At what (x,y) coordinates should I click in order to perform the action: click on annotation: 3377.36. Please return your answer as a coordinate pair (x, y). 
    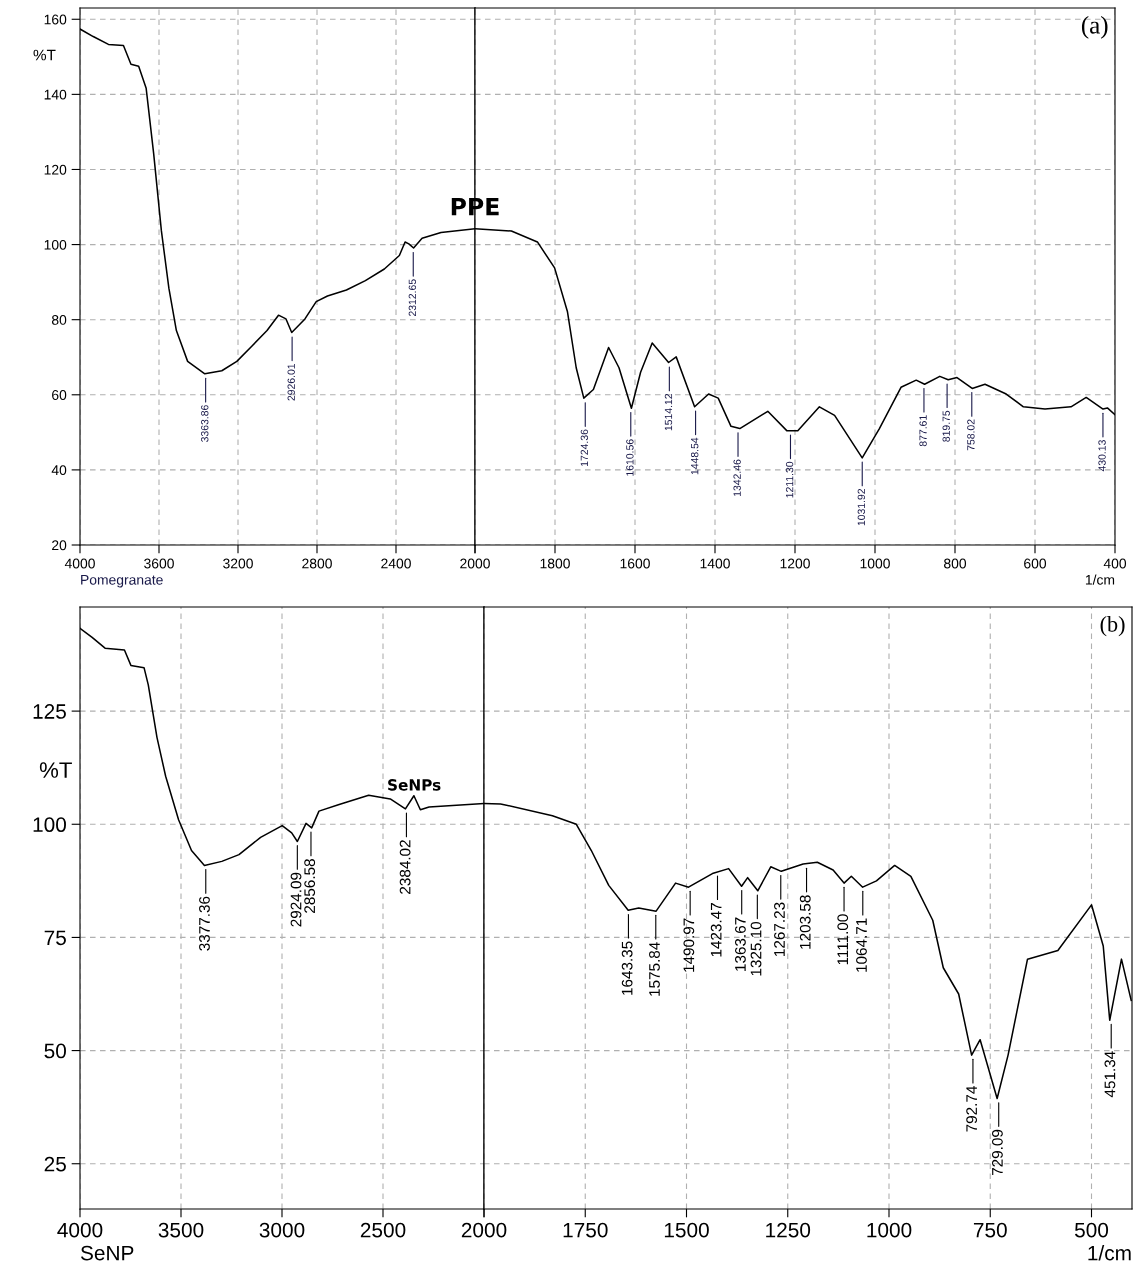
    Looking at the image, I should click on (204, 923).